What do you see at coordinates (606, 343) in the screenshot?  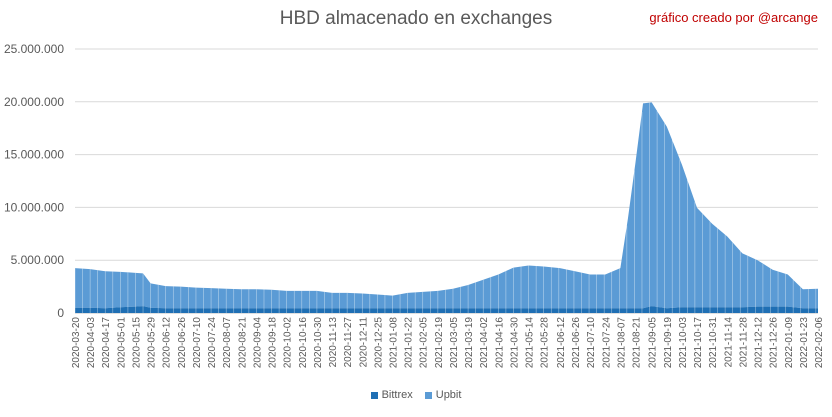 I see `x-tick-label: 2021-07-24` at bounding box center [606, 343].